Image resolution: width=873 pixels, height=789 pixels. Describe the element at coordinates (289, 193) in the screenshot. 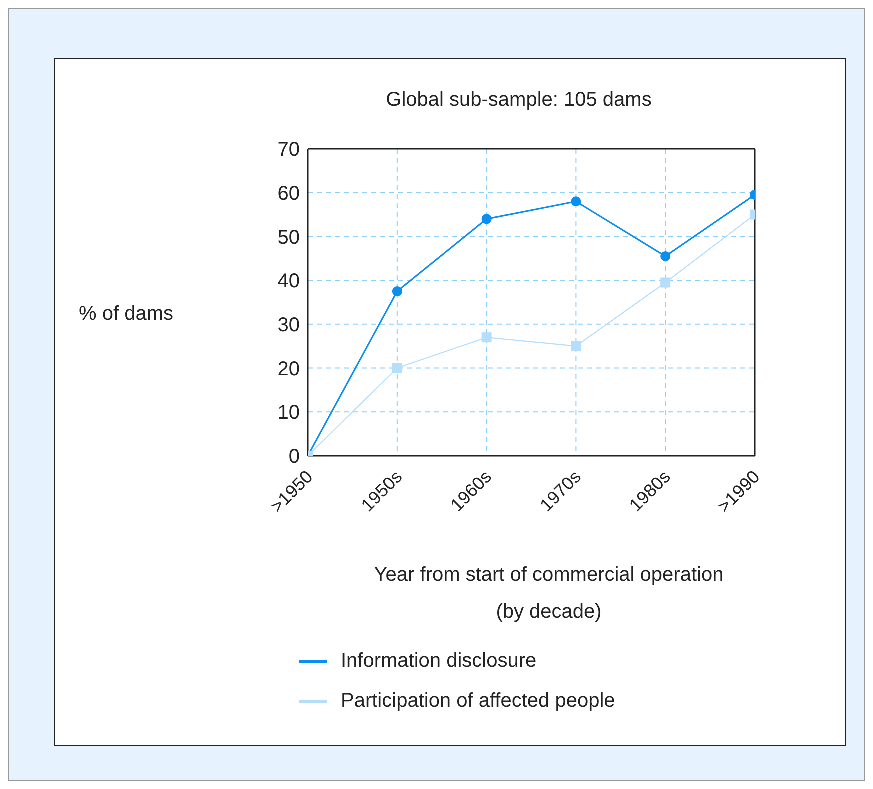

I see `y-tick-label: 60` at that location.